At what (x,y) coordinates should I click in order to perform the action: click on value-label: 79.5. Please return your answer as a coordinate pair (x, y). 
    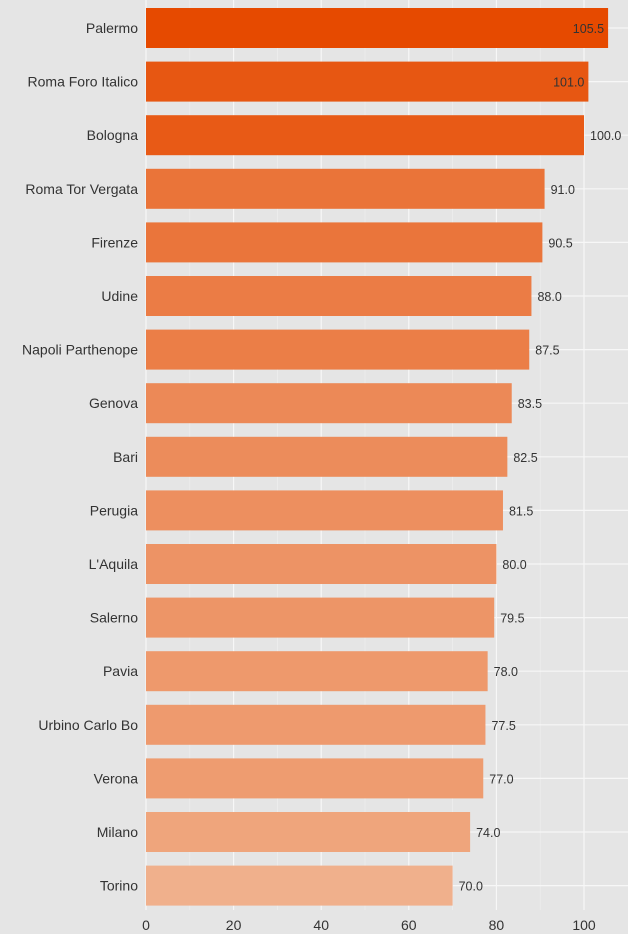
    Looking at the image, I should click on (512, 619).